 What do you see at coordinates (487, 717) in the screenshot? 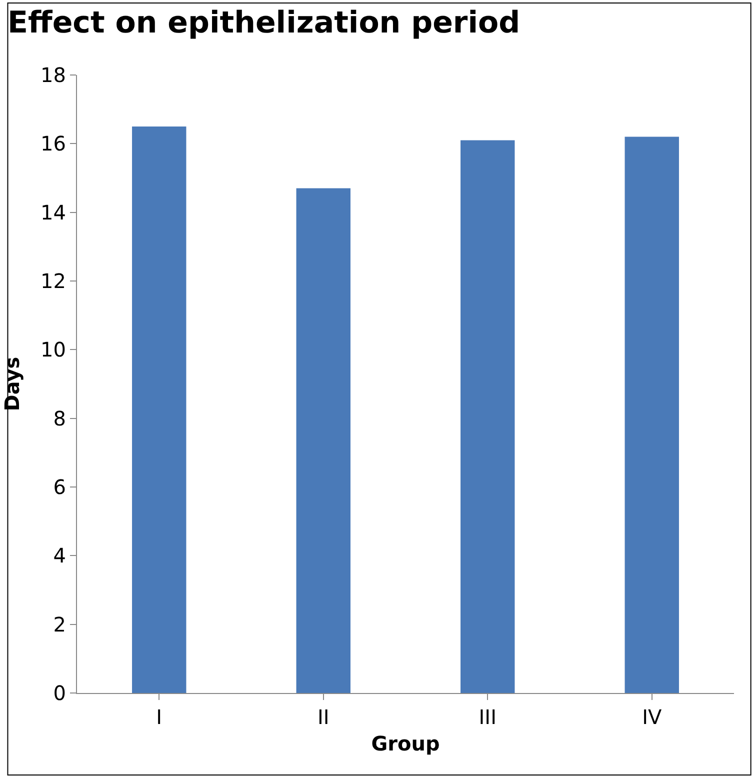
I see `x-tick-label: III` at bounding box center [487, 717].